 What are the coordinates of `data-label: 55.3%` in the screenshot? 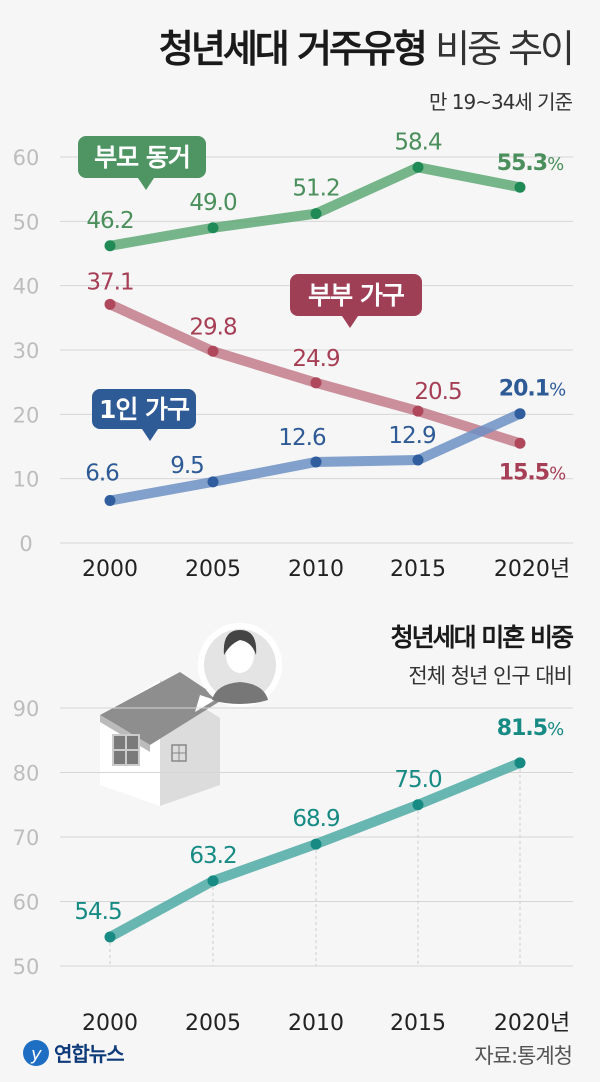 It's located at (530, 163).